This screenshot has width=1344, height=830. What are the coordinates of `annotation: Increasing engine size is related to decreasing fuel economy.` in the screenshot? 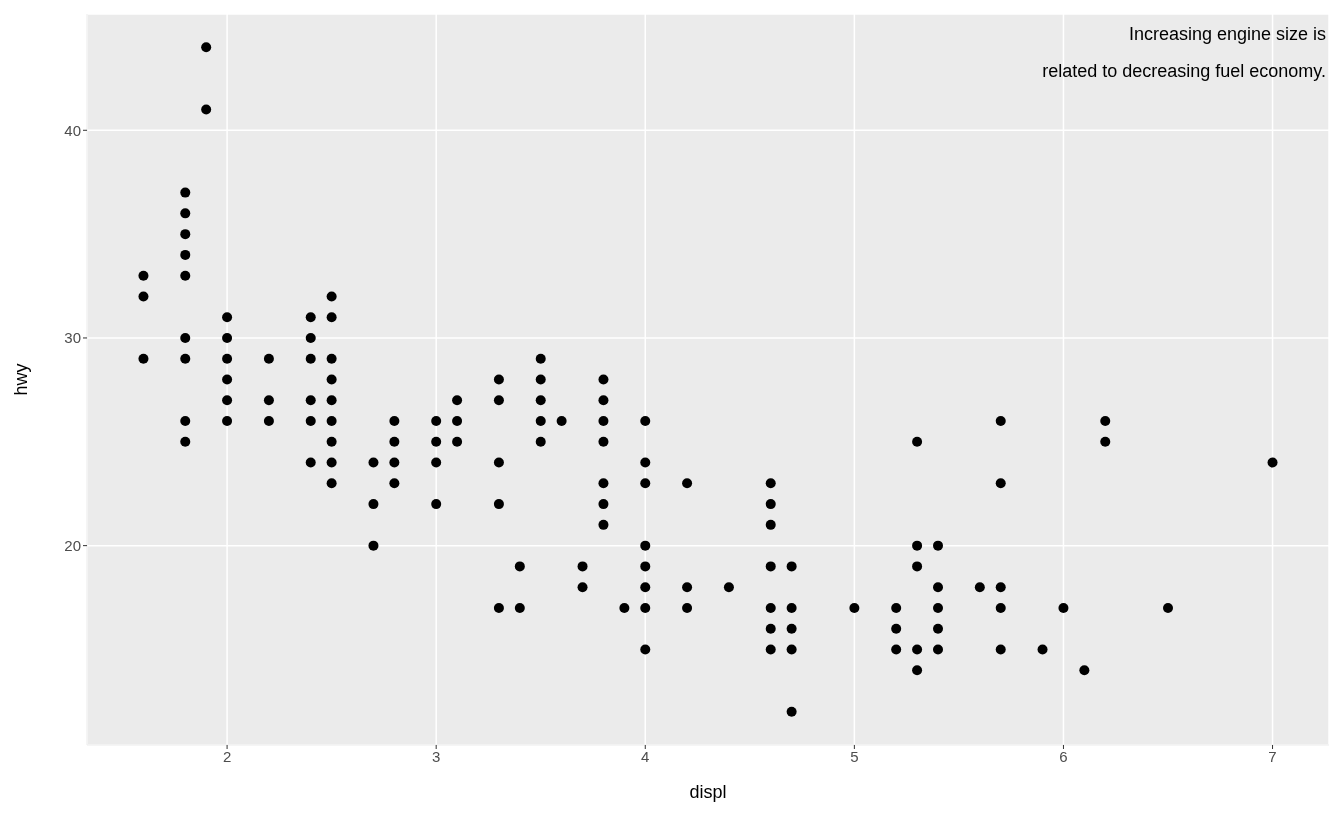 It's located at (1184, 53).